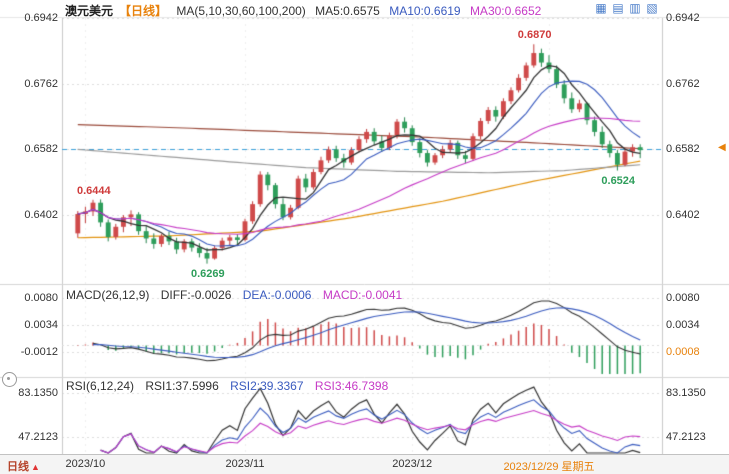 The image size is (729, 474). What do you see at coordinates (182, 386) in the screenshot?
I see `rsi1-value: RSI1:37.5996` at bounding box center [182, 386].